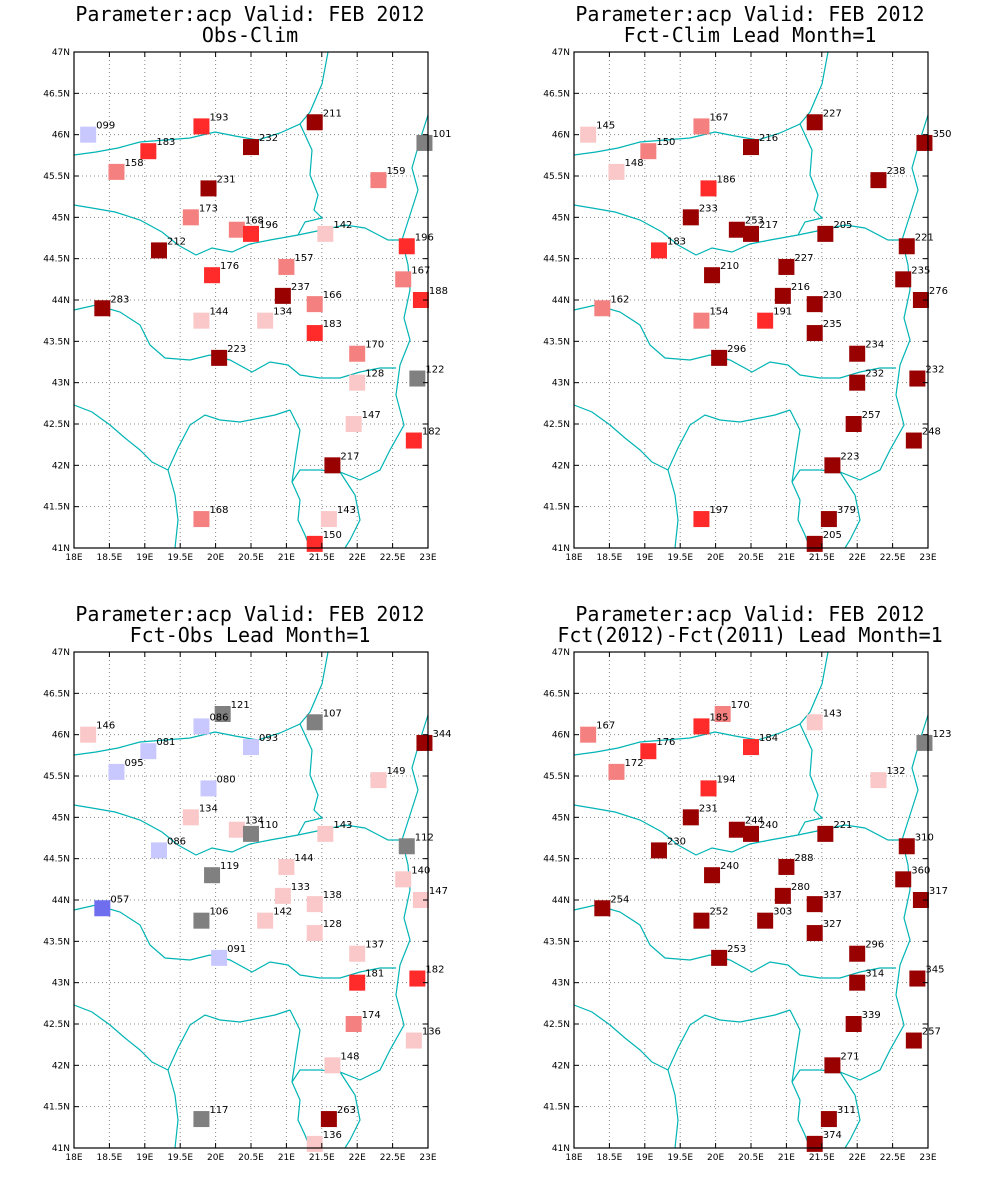 The height and width of the screenshot is (1200, 1000). I want to click on x-tick-label: 21.5E, so click(322, 558).